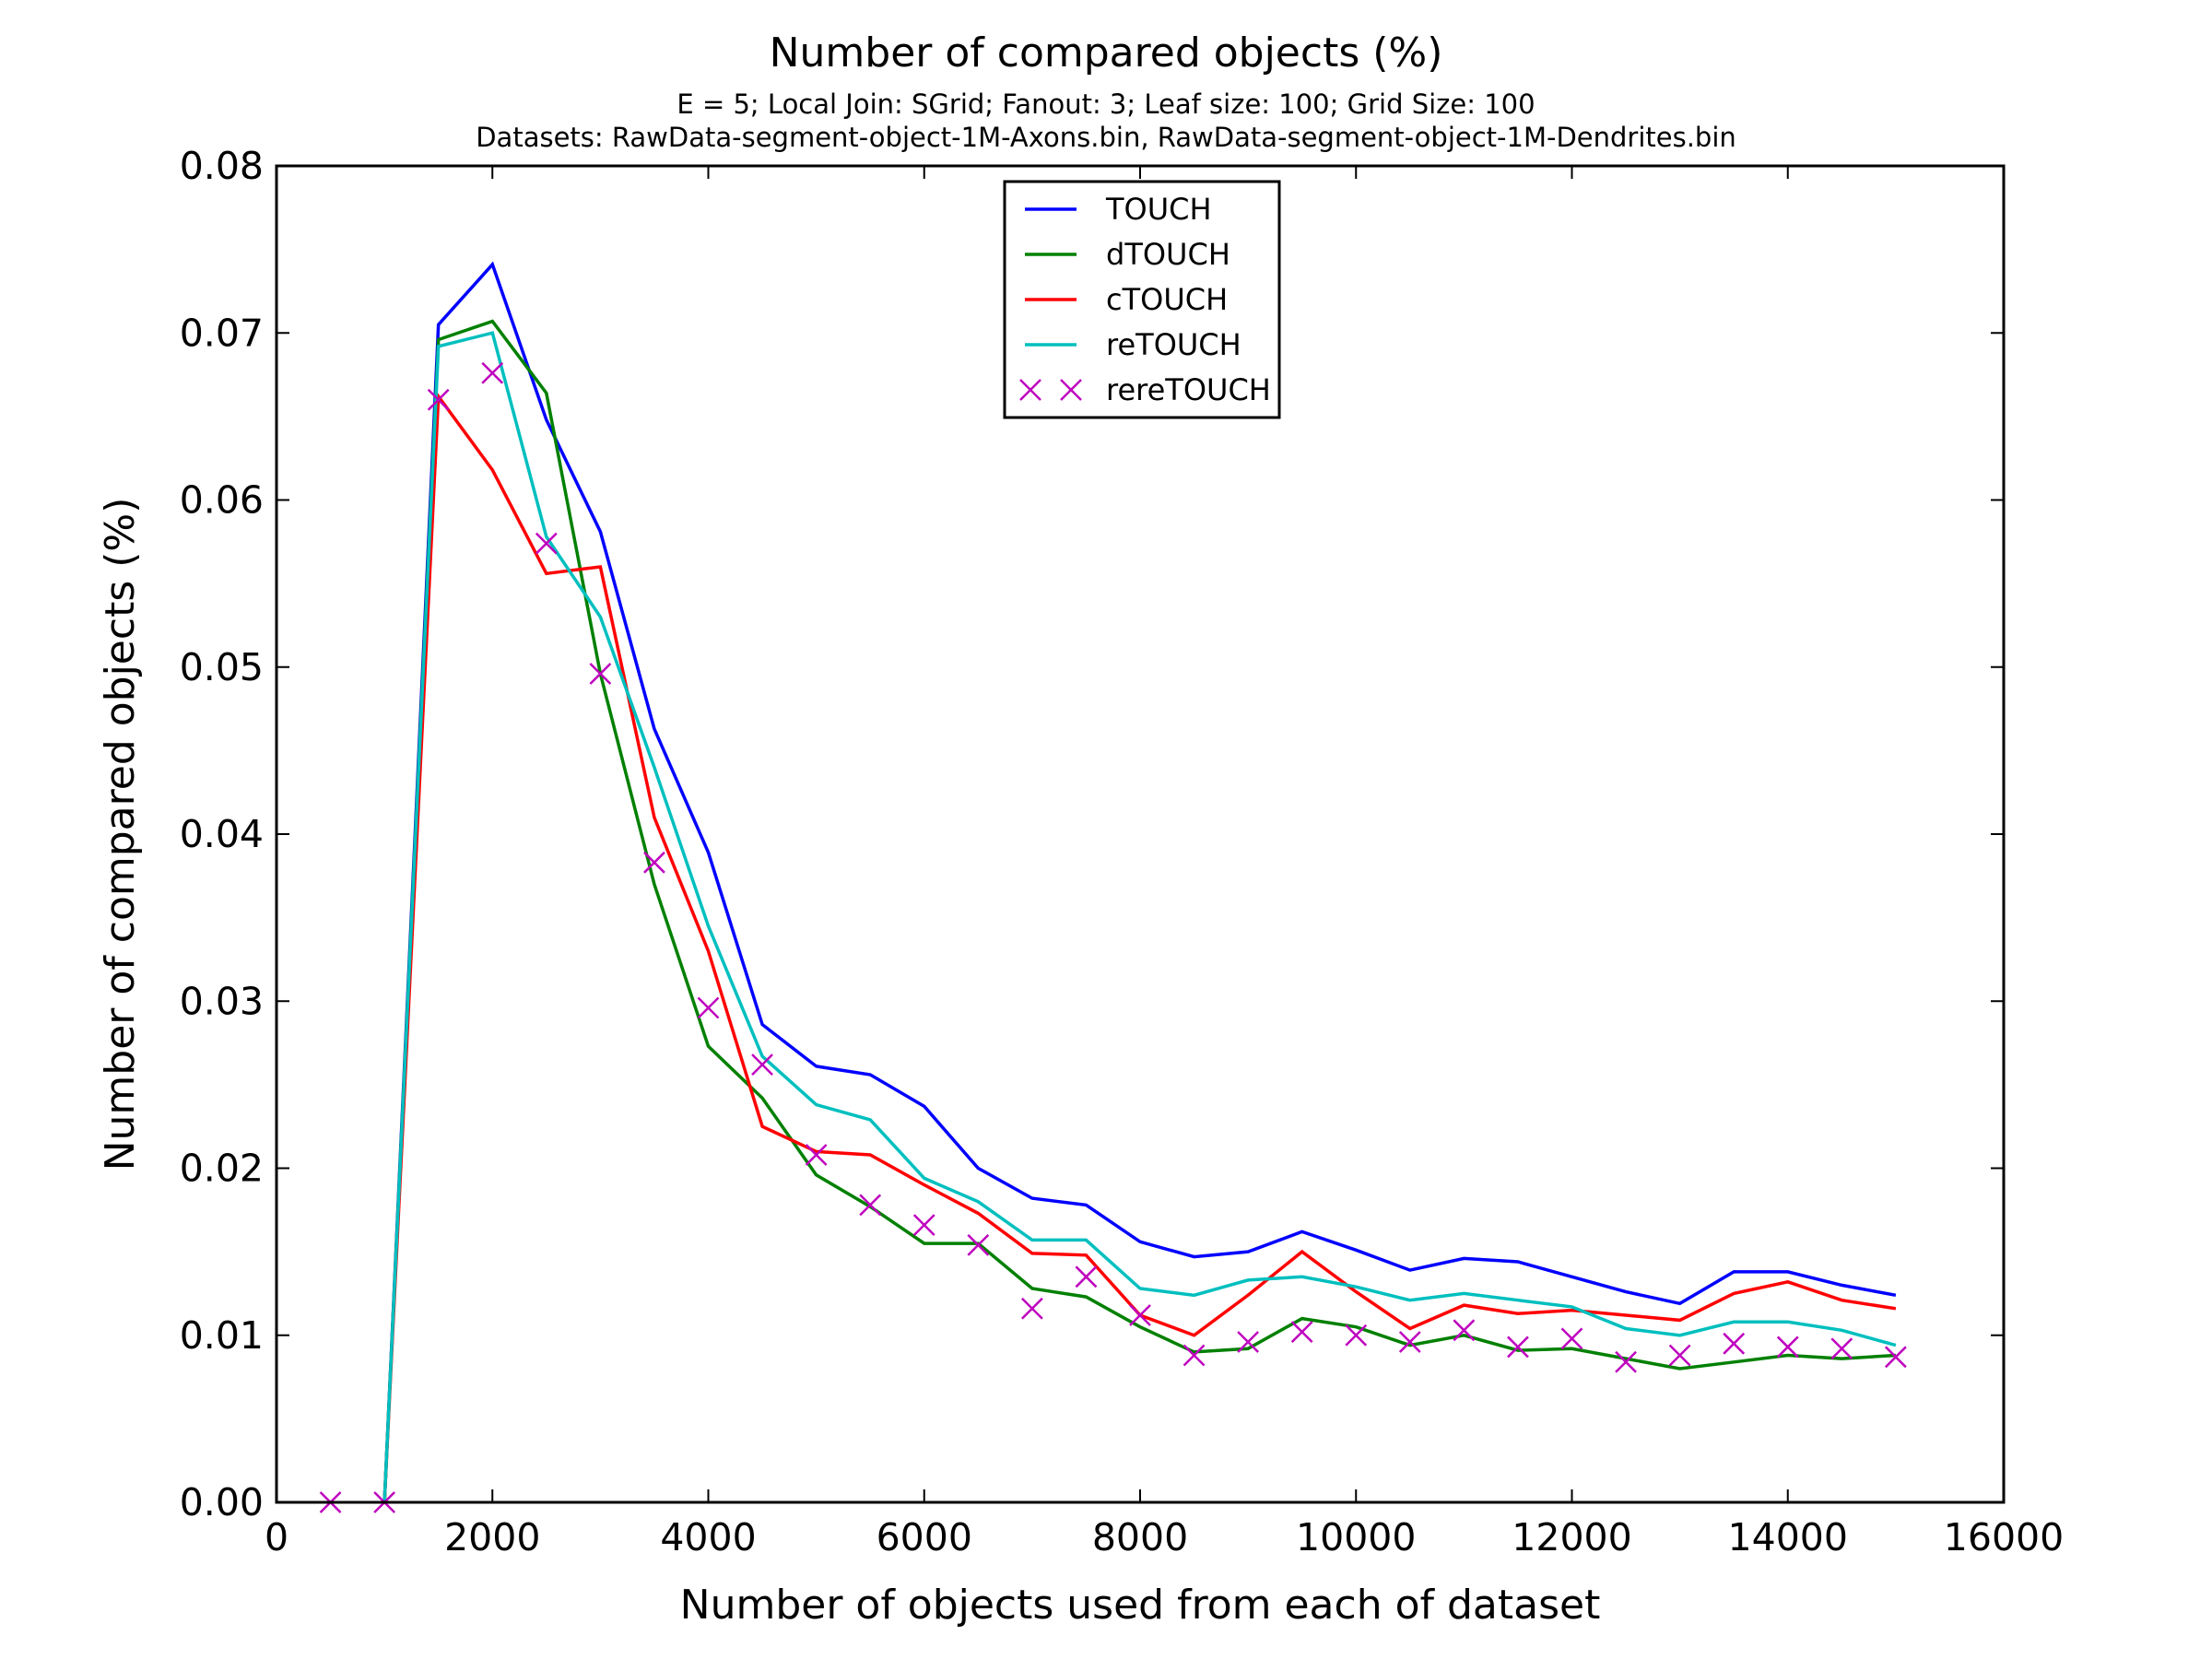  I want to click on legend-item-ctouch: cTOUCH, so click(1126, 299).